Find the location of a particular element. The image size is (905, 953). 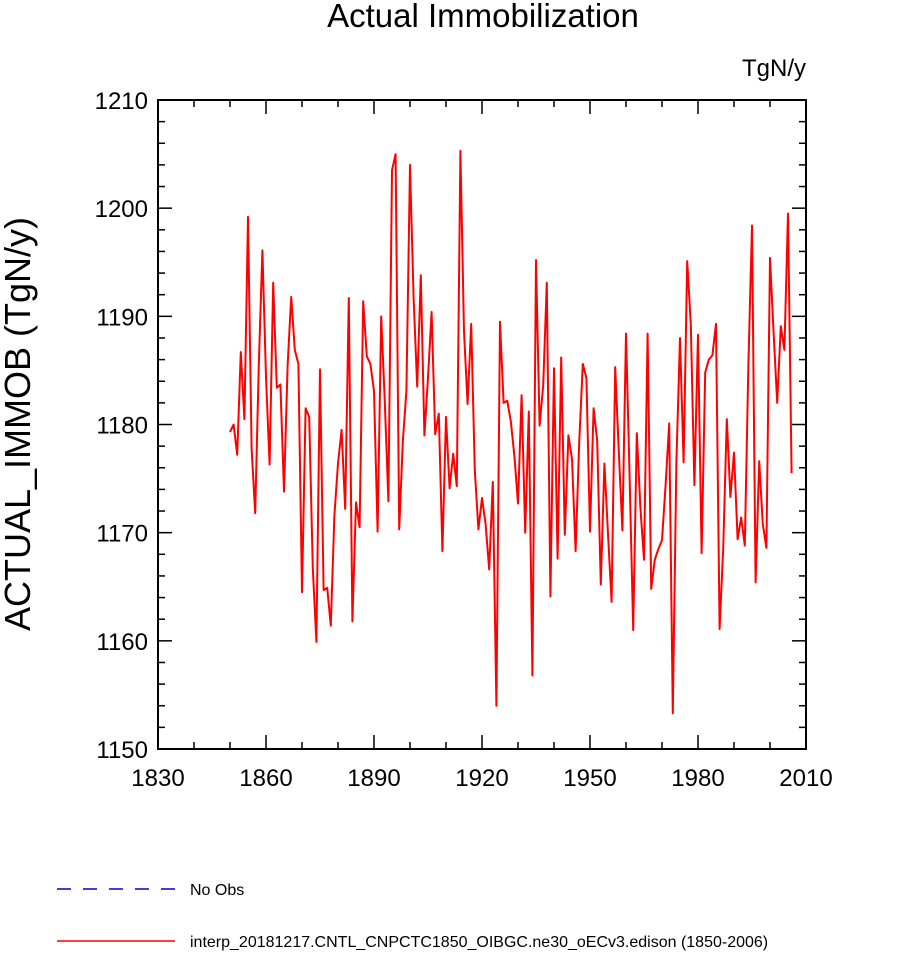

y-tick-label: 1150 is located at coordinates (122, 750).